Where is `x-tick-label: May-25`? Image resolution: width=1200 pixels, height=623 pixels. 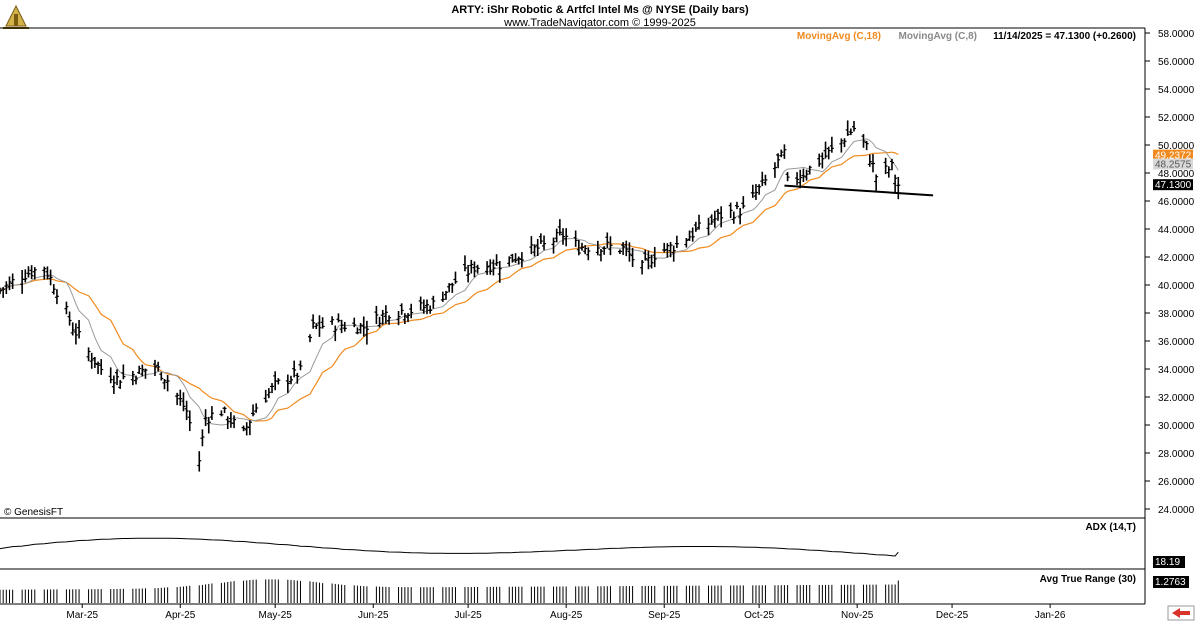 x-tick-label: May-25 is located at coordinates (275, 615).